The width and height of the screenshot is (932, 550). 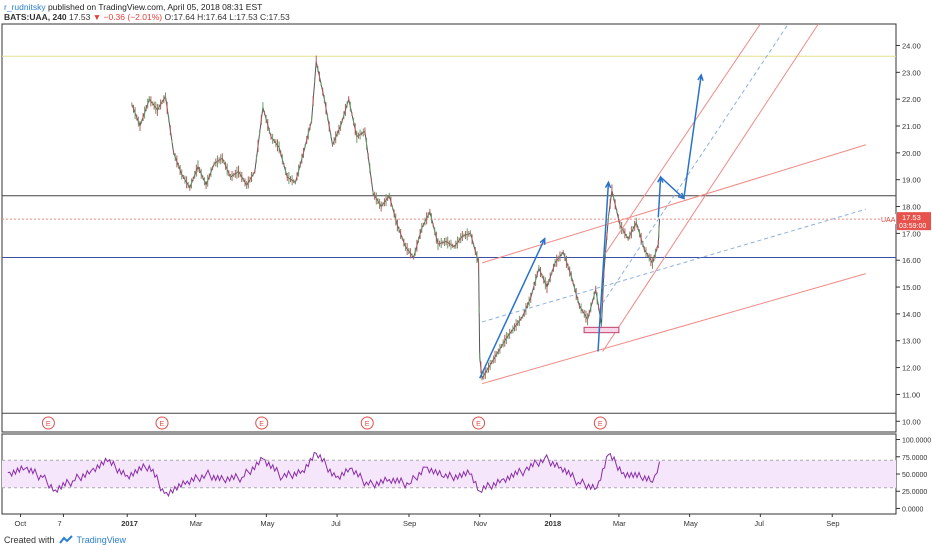 I want to click on price-axis-label: 11.00, so click(x=911, y=394).